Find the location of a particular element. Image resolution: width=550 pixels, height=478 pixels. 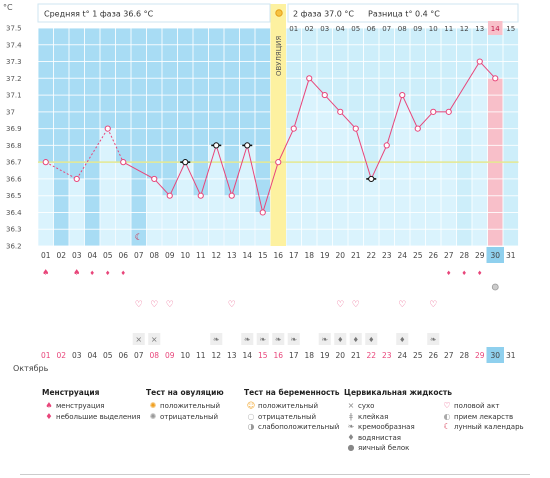

calendar-date-label: 28 is located at coordinates (464, 355).